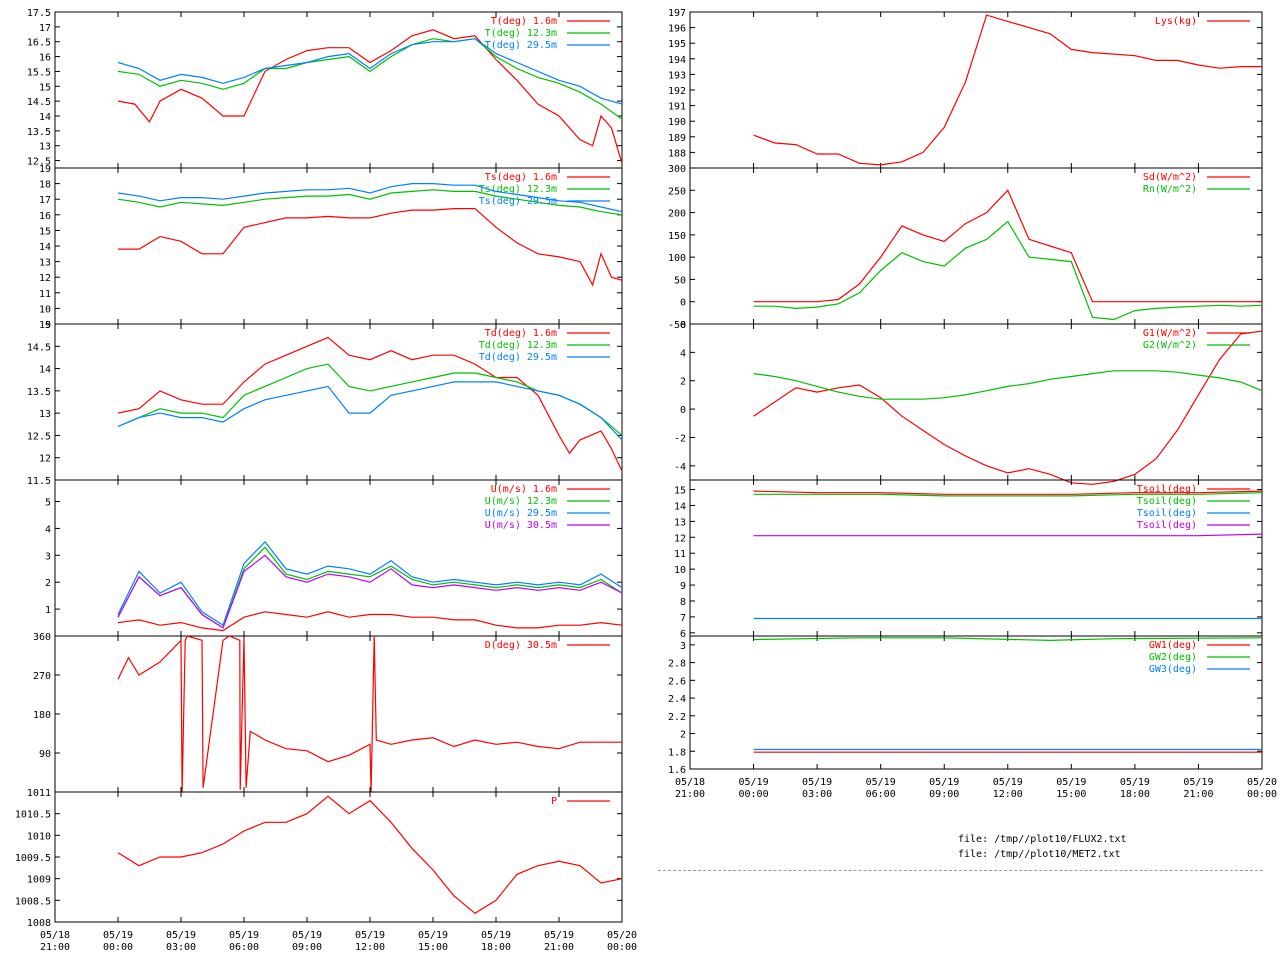 The image size is (1280, 960). What do you see at coordinates (39, 72) in the screenshot?
I see `y-tick-label-l1-6: 15.5` at bounding box center [39, 72].